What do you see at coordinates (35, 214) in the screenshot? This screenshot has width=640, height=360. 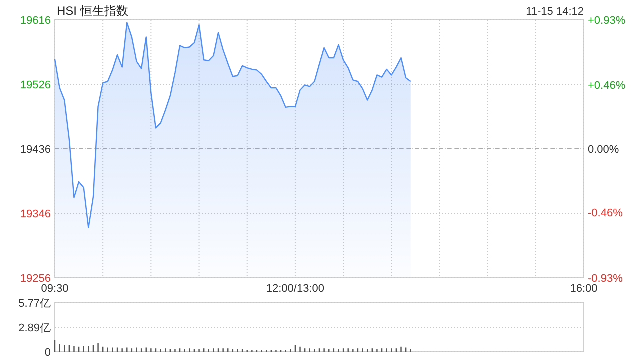 I see `y-tick-label: 19346` at bounding box center [35, 214].